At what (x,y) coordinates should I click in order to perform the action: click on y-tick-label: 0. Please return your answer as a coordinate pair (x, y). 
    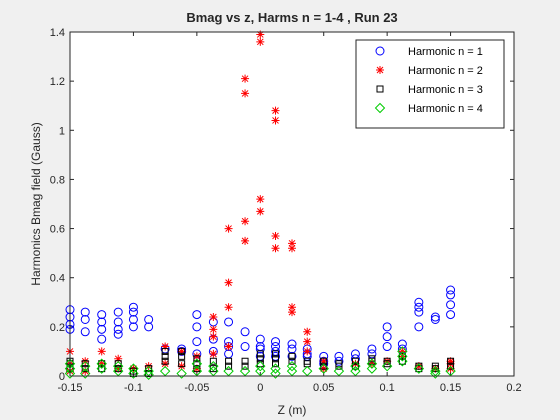
    Looking at the image, I should click on (62, 377).